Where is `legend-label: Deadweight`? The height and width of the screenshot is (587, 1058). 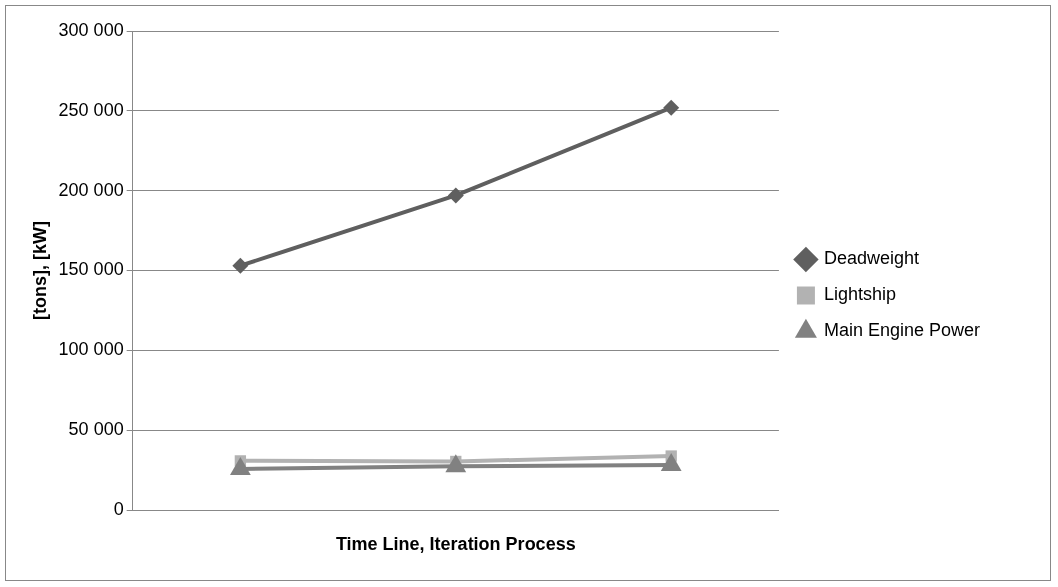 legend-label: Deadweight is located at coordinates (871, 258).